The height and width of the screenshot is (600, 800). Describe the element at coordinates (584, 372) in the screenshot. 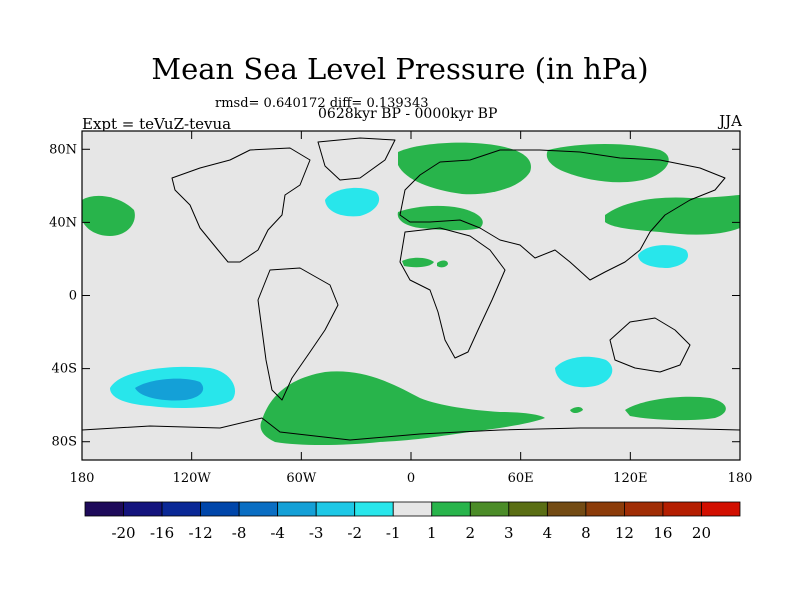

I see `anomaly-region-indian-ocean` at that location.